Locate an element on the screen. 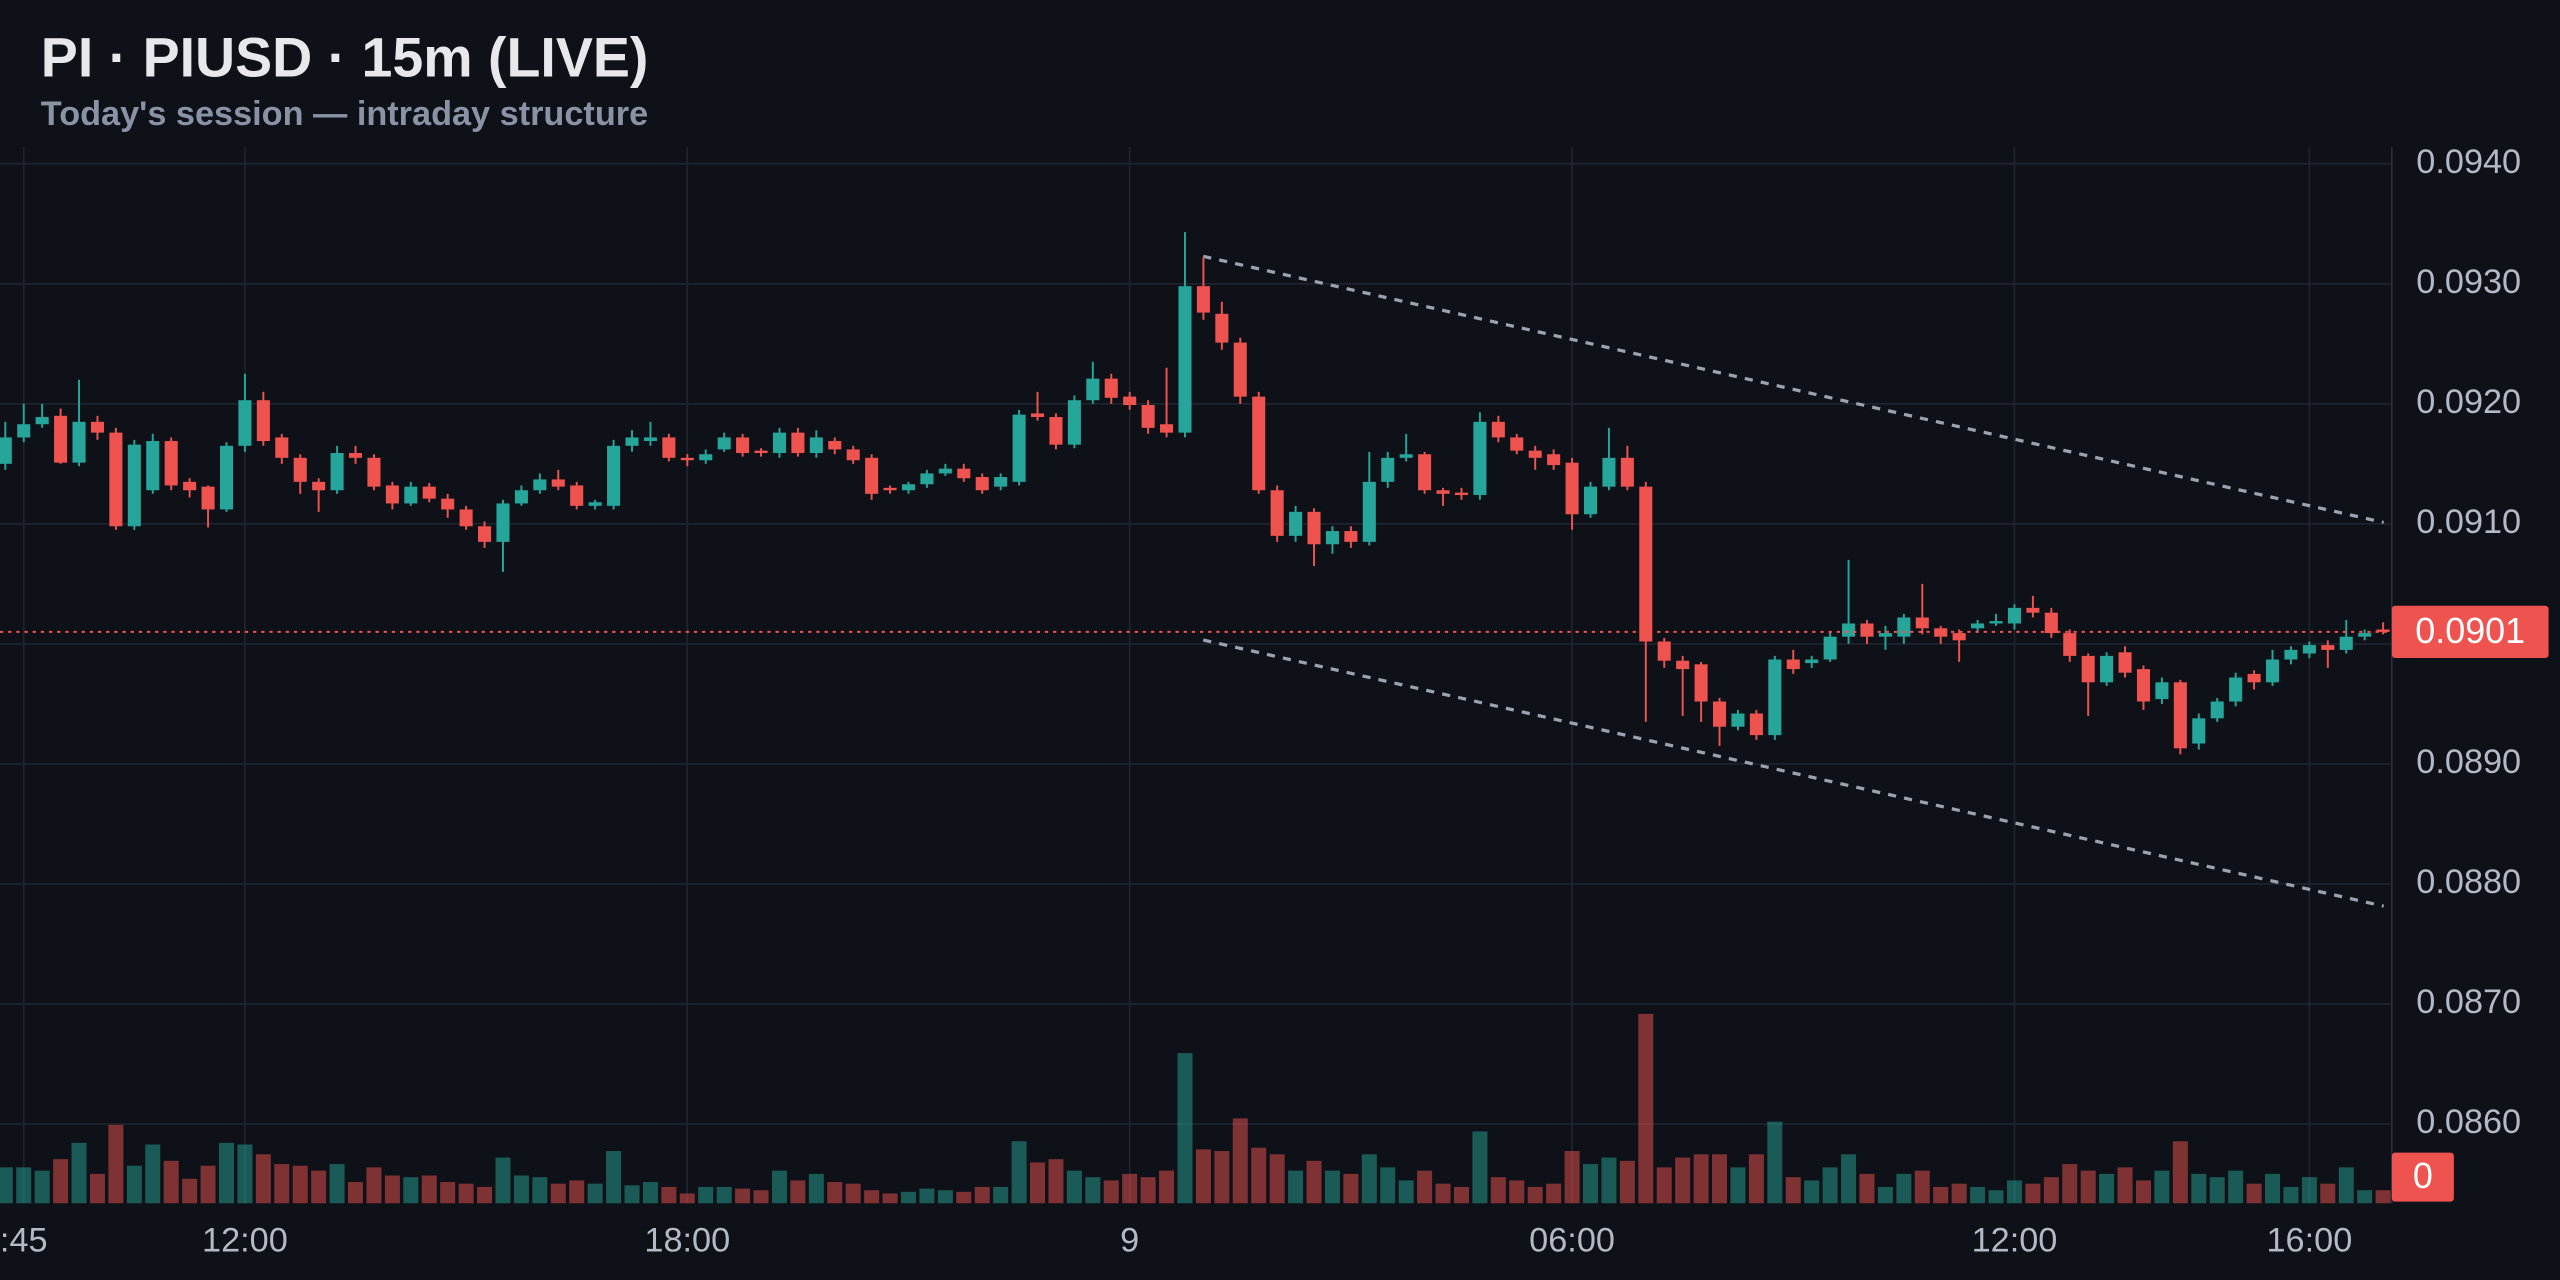 Image resolution: width=2560 pixels, height=1280 pixels. volume-tag is located at coordinates (2422, 1177).